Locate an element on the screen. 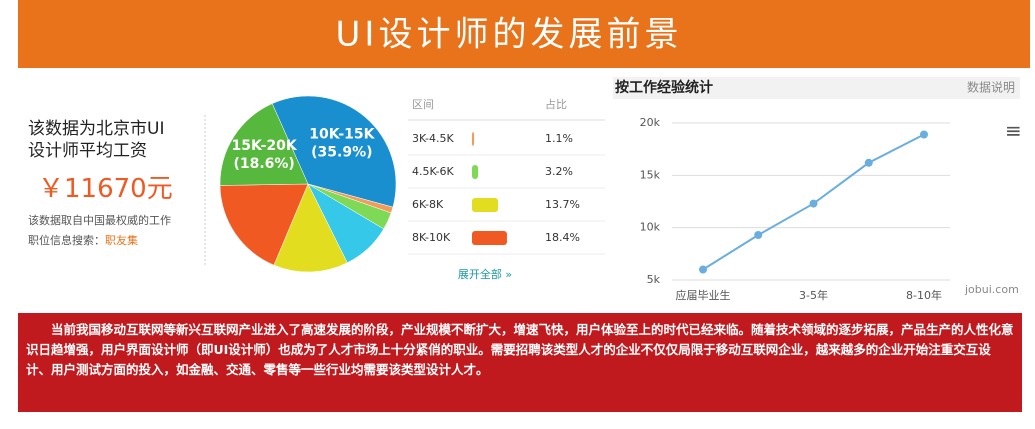 This screenshot has height=429, width=1035. table-header: 区间 is located at coordinates (423, 104).